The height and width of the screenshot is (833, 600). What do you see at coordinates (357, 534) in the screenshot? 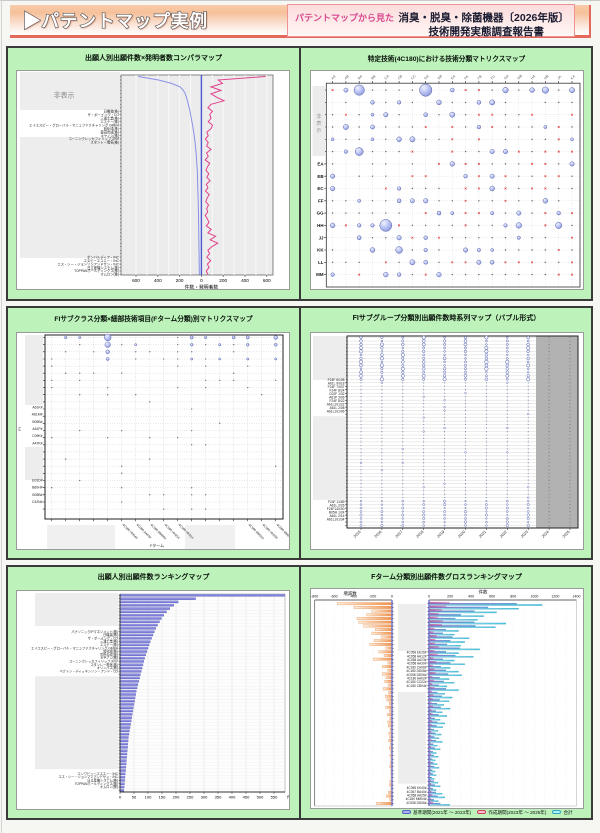
I see `svg-text: 2015` at bounding box center [357, 534].